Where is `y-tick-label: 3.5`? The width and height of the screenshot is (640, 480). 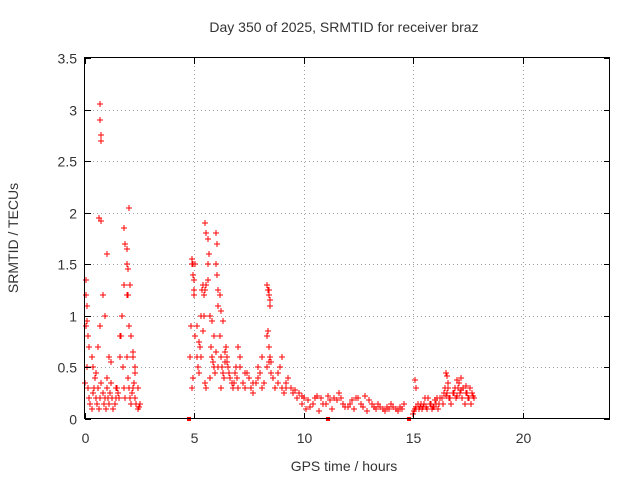 y-tick-label: 3.5 is located at coordinates (68, 59).